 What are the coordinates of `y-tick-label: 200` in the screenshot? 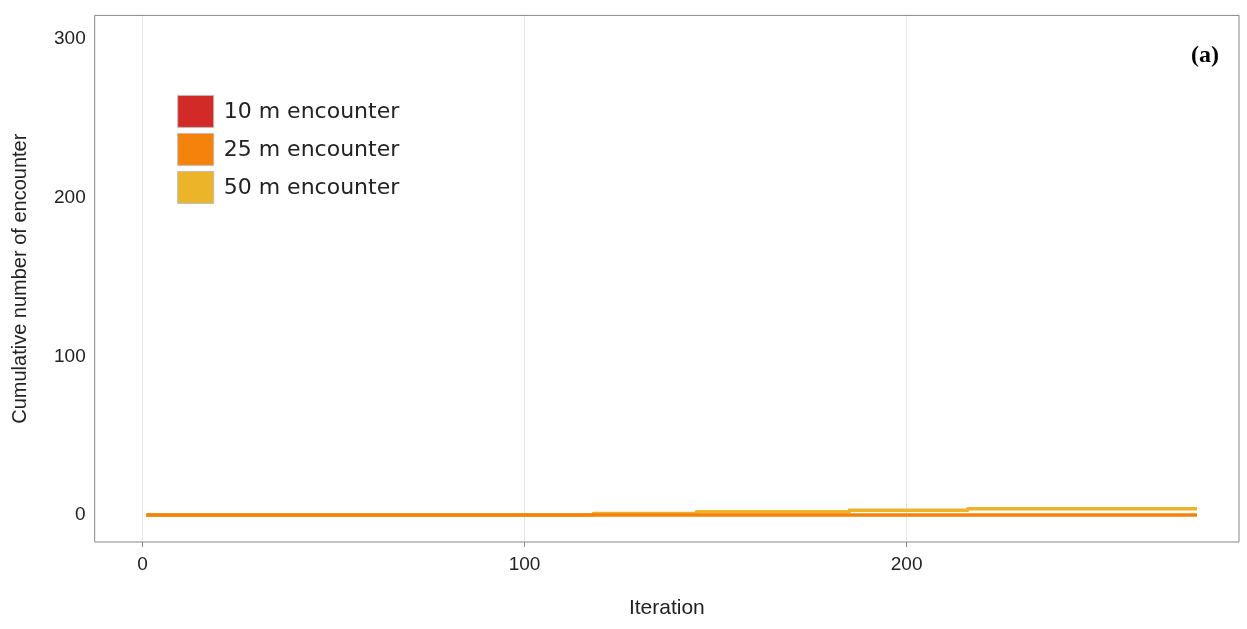 It's located at (70, 197).